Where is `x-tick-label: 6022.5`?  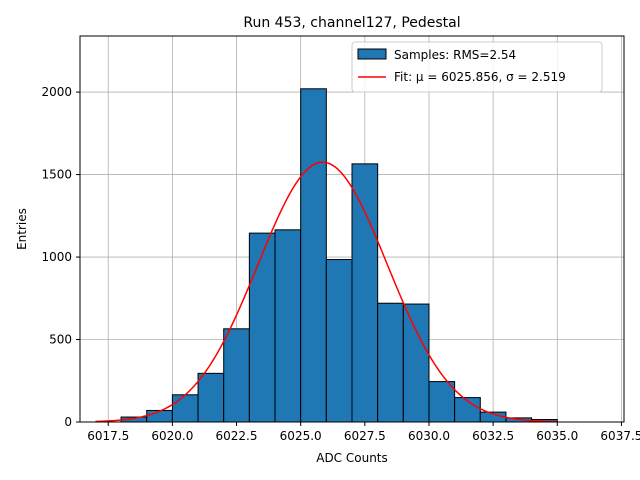 x-tick-label: 6022.5 is located at coordinates (237, 436).